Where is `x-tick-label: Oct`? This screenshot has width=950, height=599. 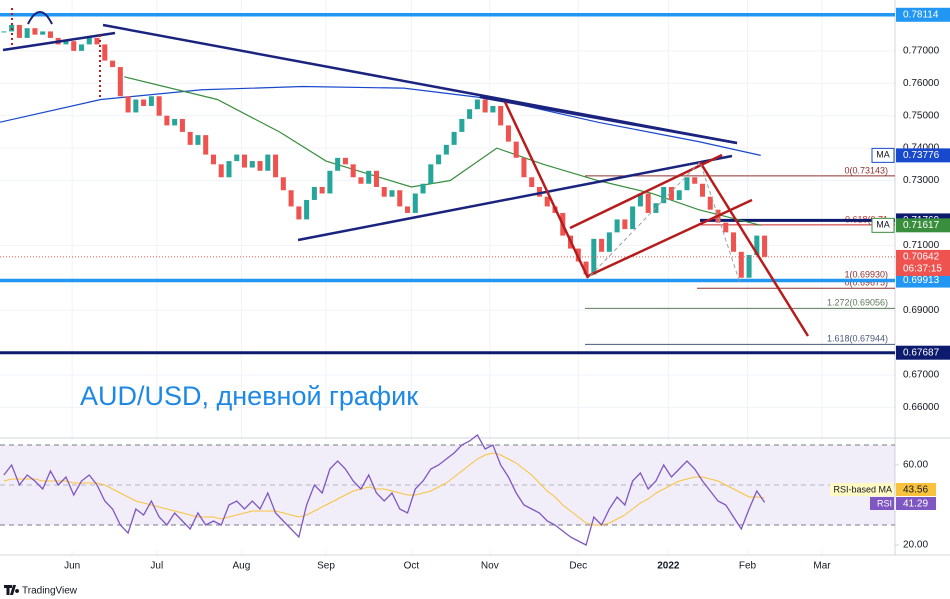
x-tick-label: Oct is located at coordinates (412, 566).